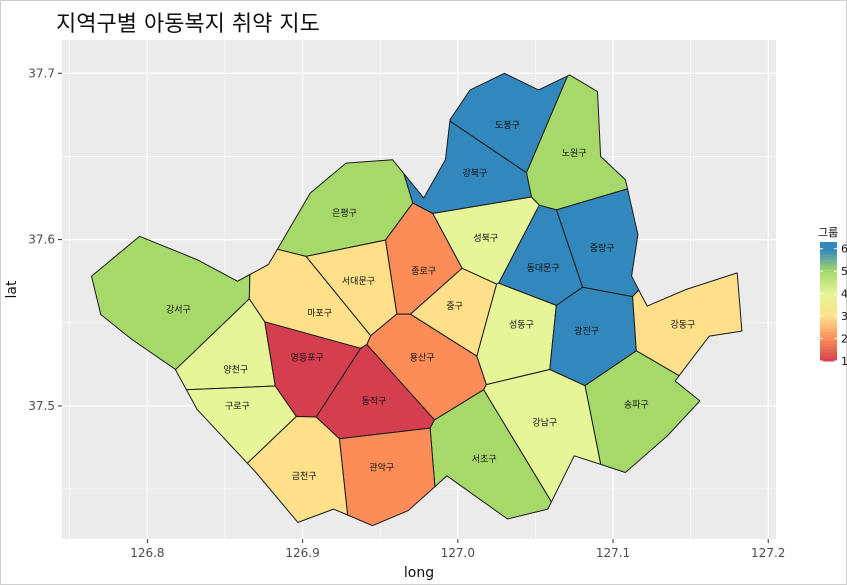 The height and width of the screenshot is (585, 847). What do you see at coordinates (235, 369) in the screenshot?
I see `district-label: 양천구` at bounding box center [235, 369].